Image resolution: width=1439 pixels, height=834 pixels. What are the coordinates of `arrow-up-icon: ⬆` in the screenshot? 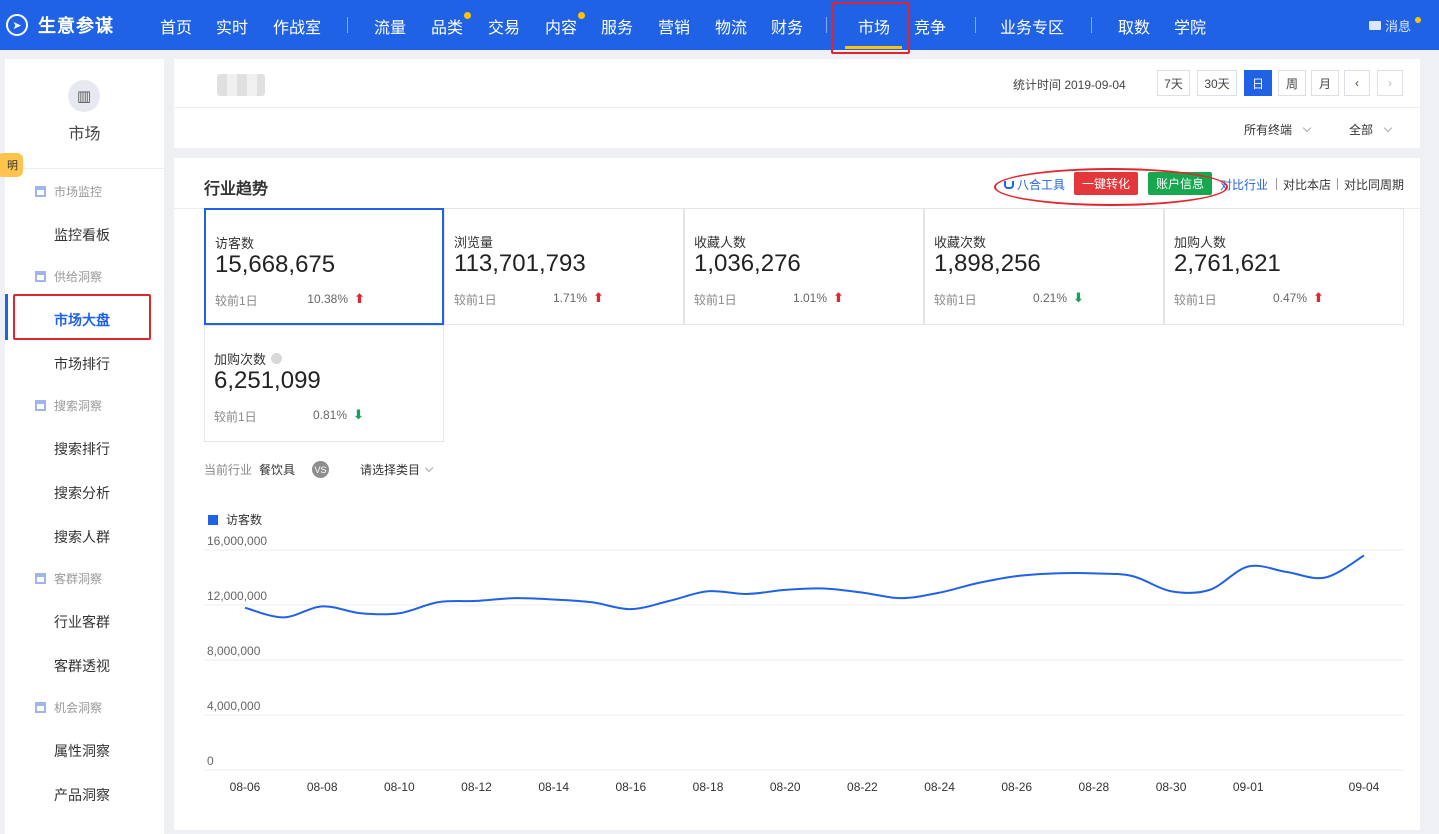 It's located at (359, 298).